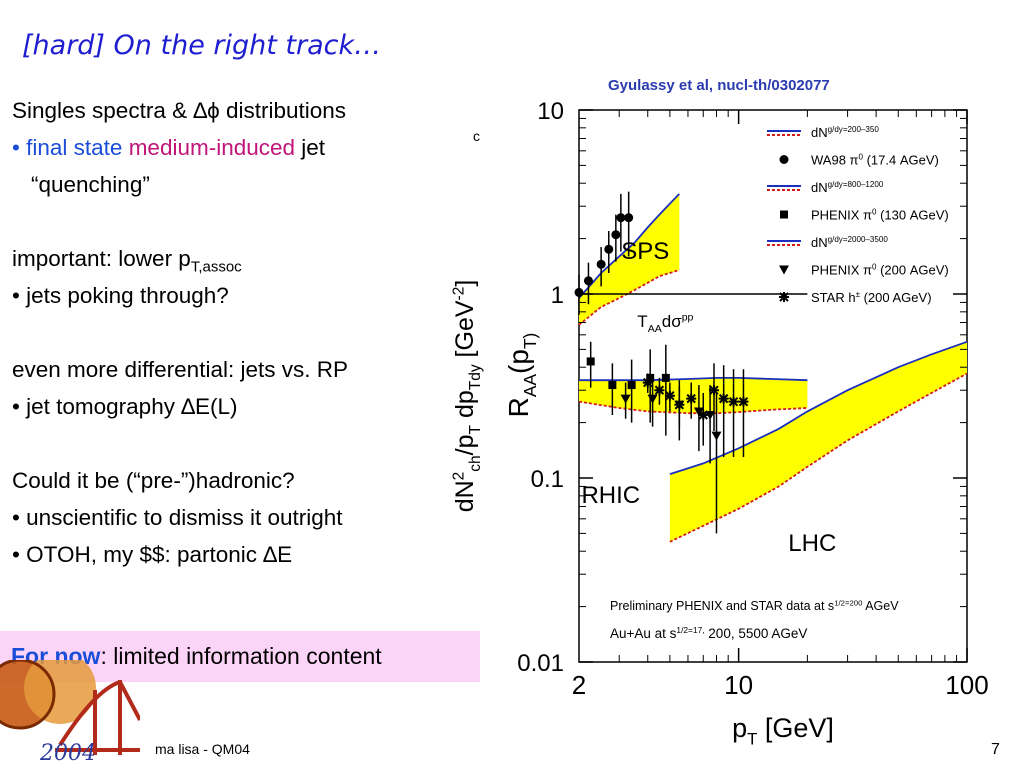  I want to click on delta-symbol-2: ∆, so click(270, 554).